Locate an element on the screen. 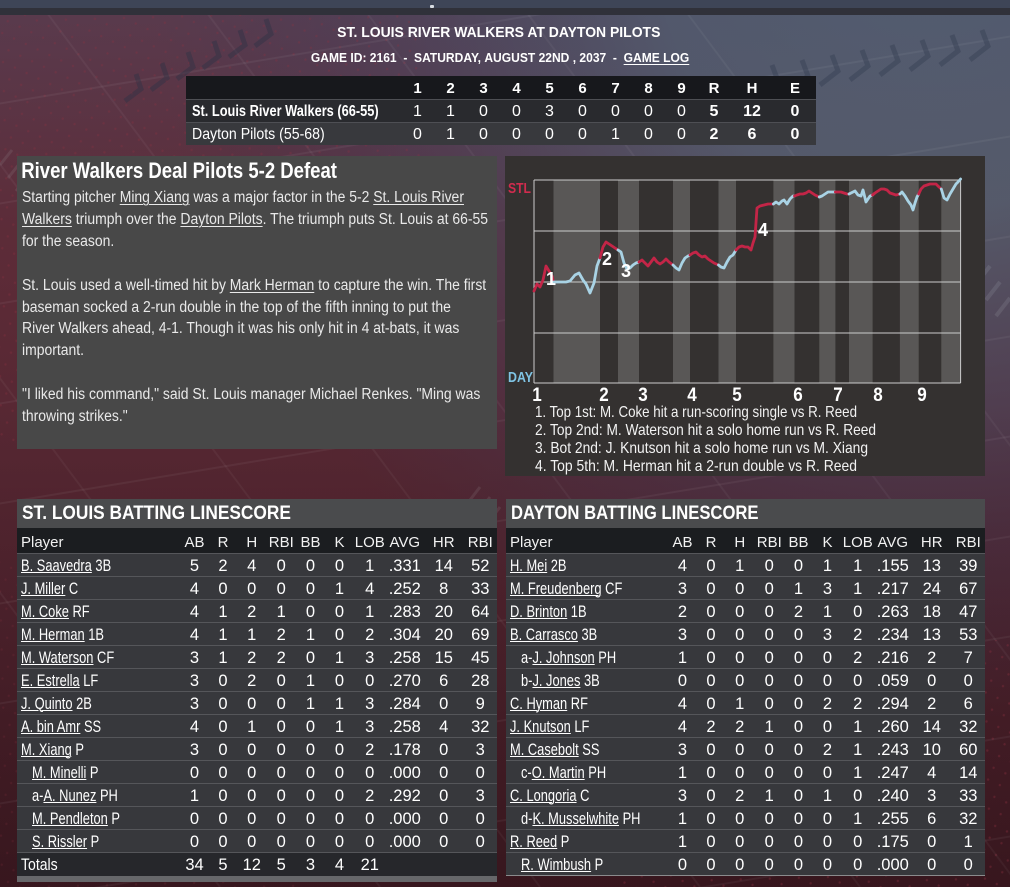 Image resolution: width=1010 pixels, height=887 pixels. svg-text: 8 is located at coordinates (878, 395).